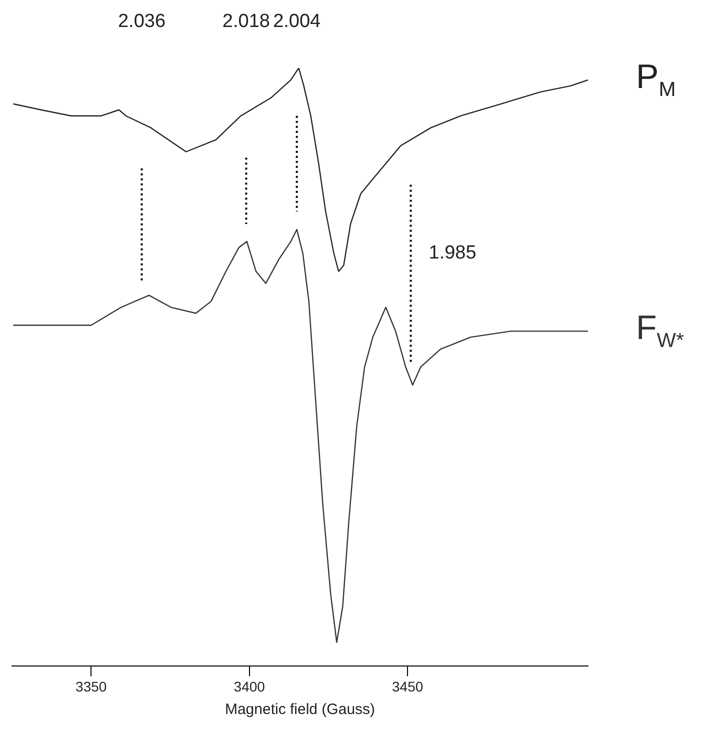 The image size is (728, 733). I want to click on x-tick-label: 3350, so click(91, 686).